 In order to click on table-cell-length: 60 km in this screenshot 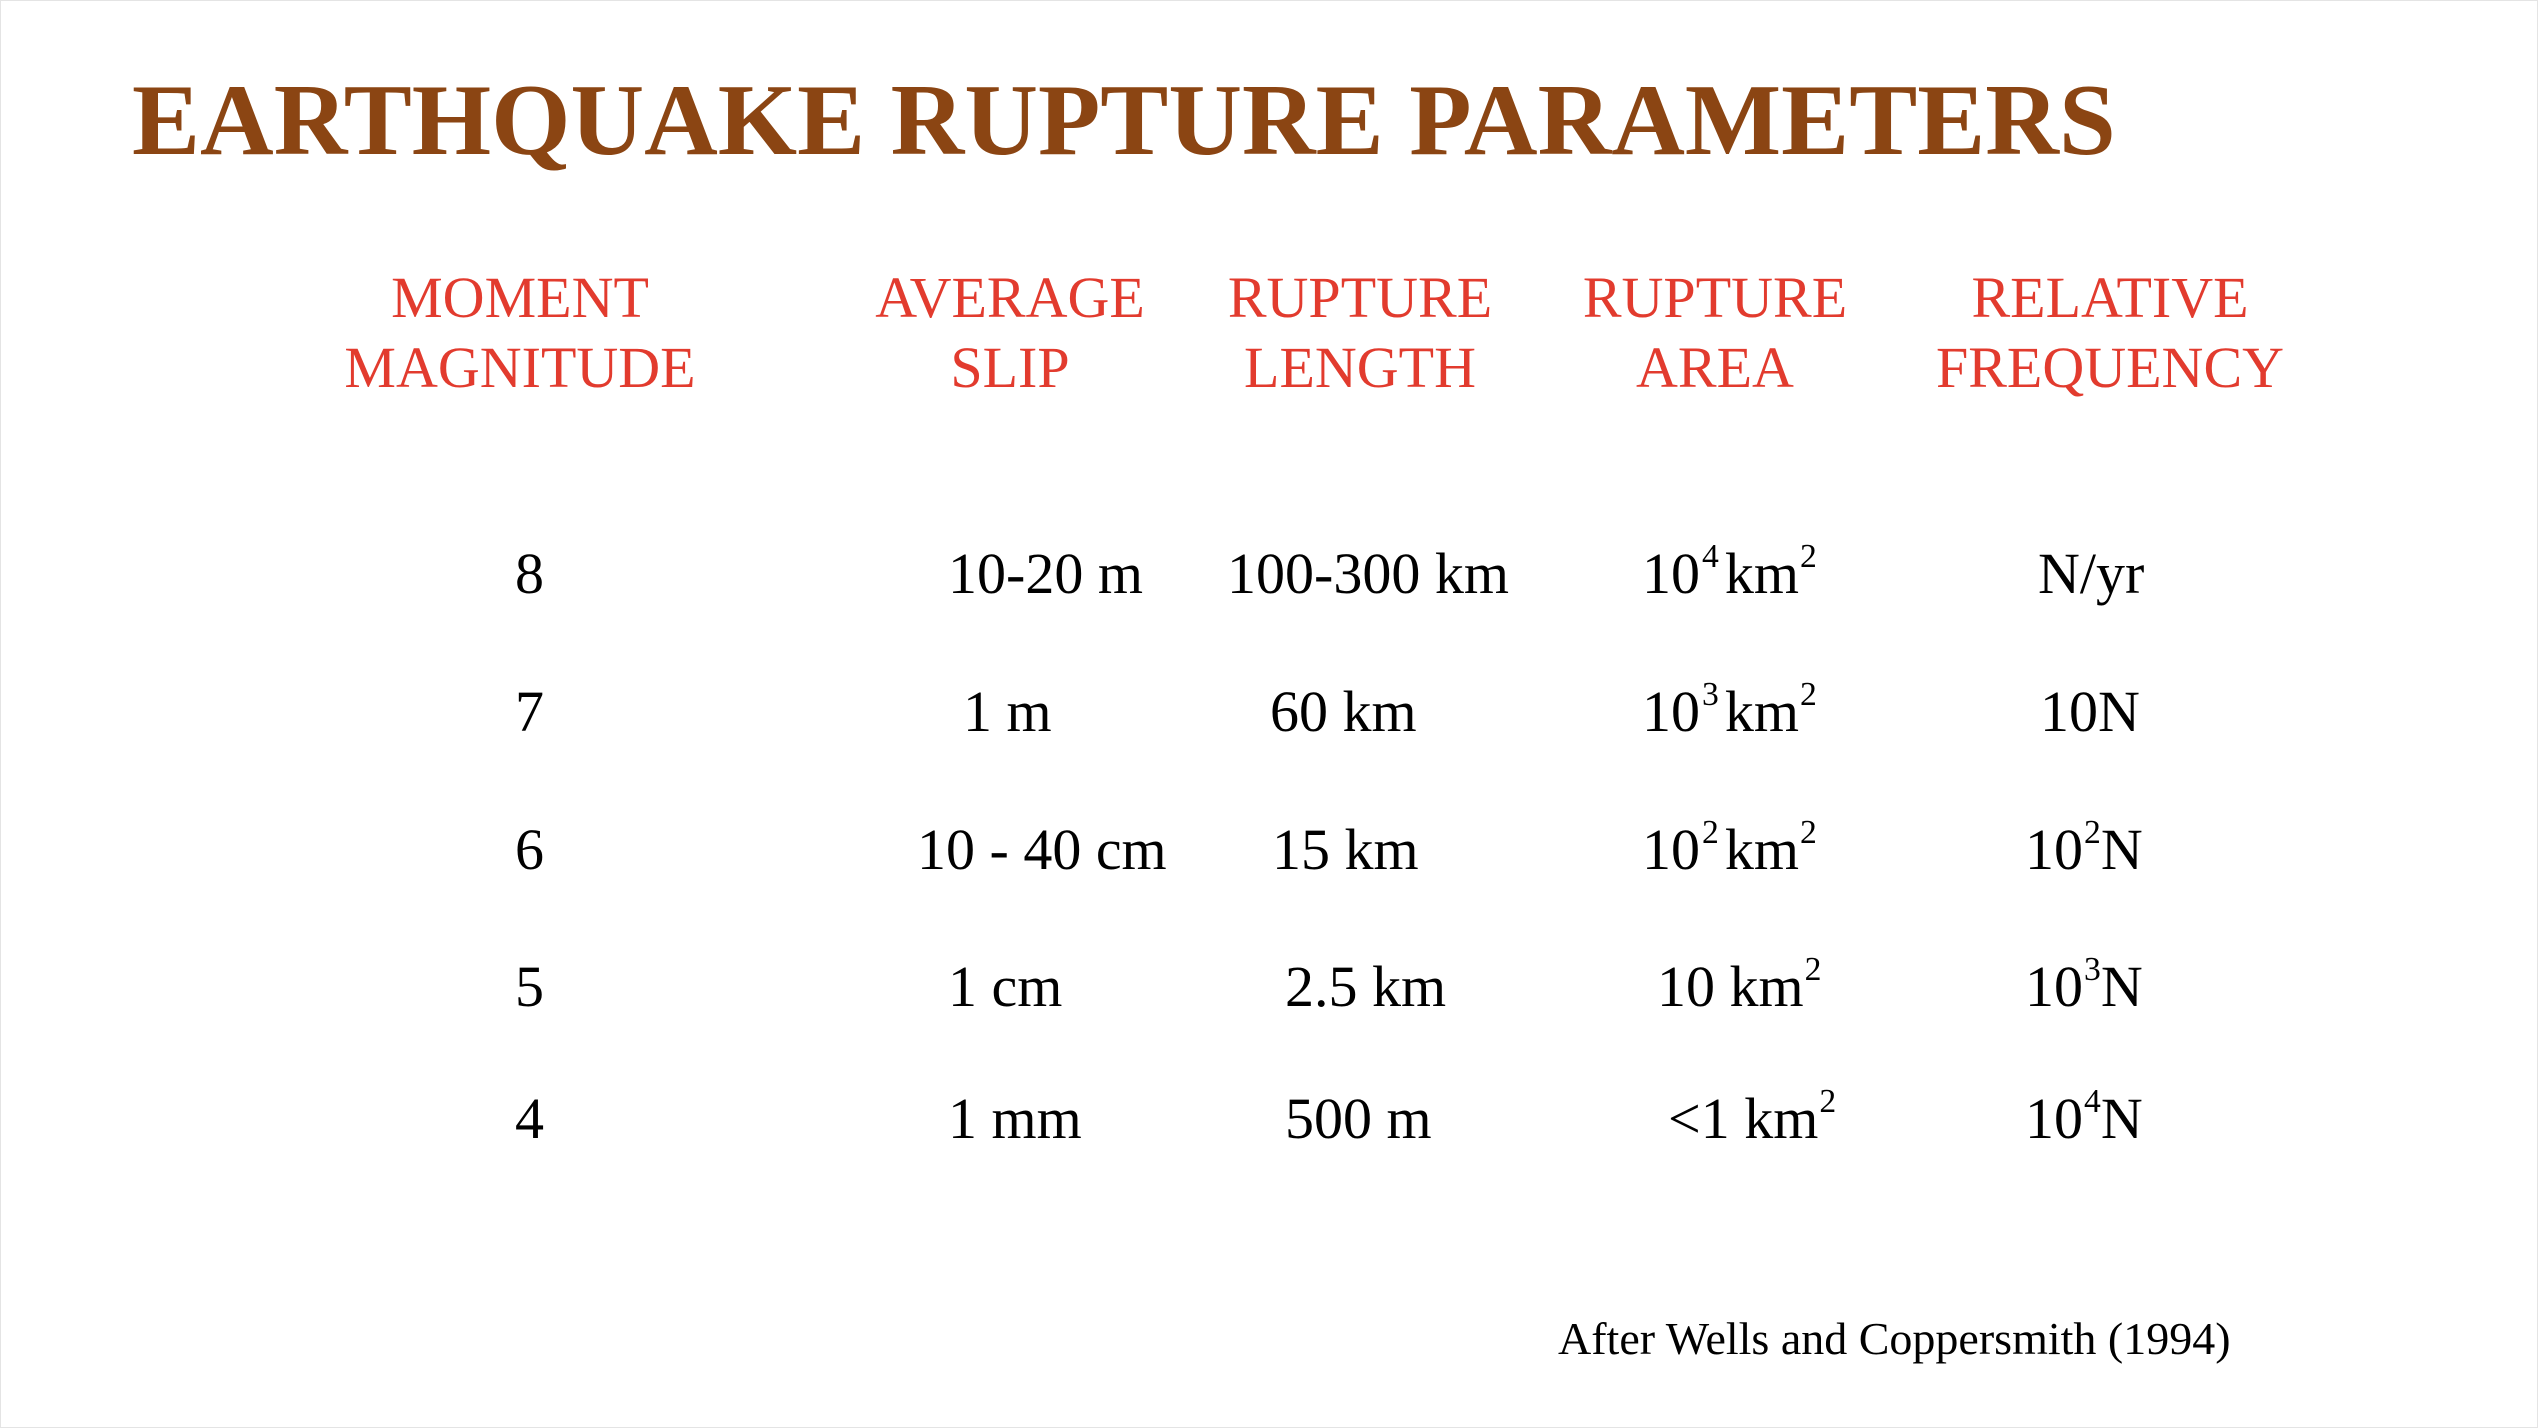, I will do `click(1343, 711)`.